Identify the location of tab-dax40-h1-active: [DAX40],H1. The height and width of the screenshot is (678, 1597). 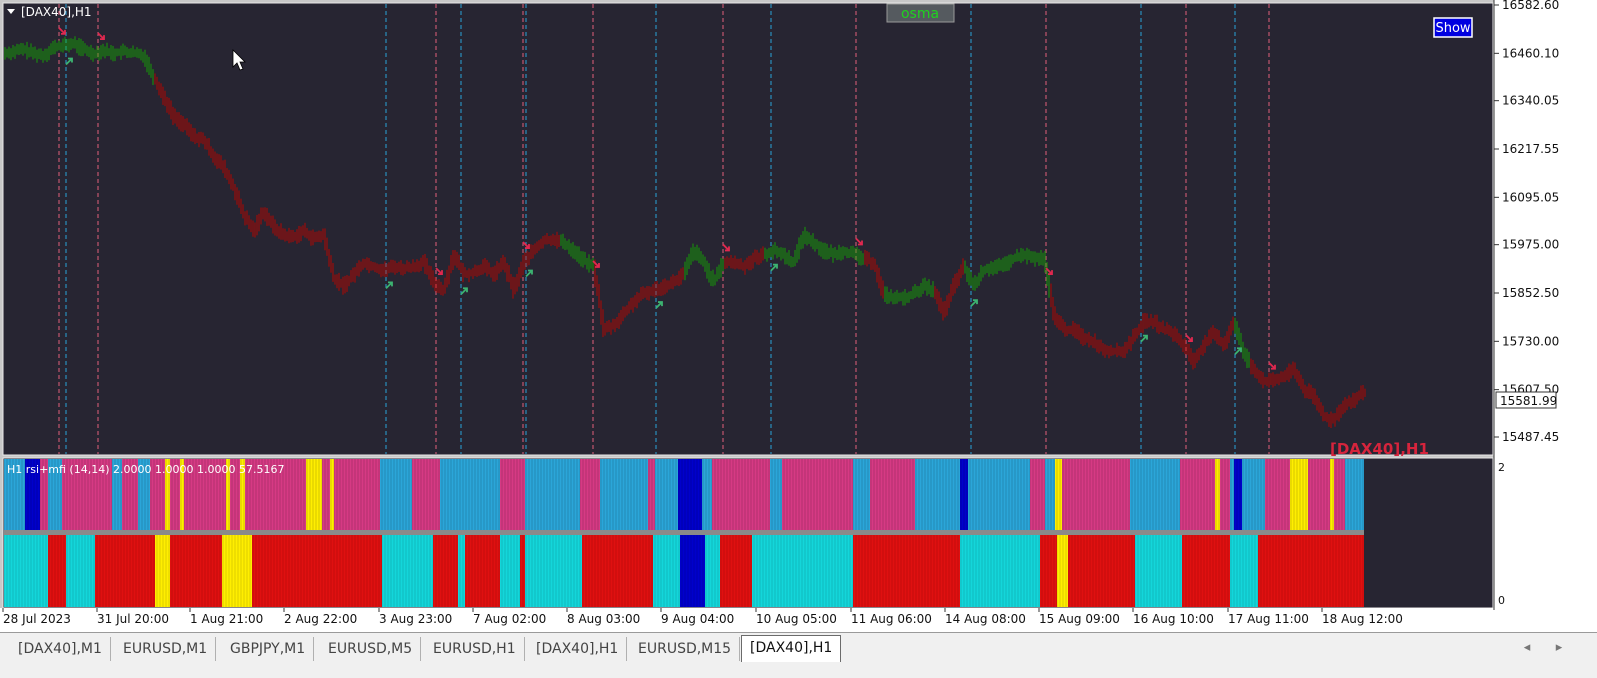
(791, 648).